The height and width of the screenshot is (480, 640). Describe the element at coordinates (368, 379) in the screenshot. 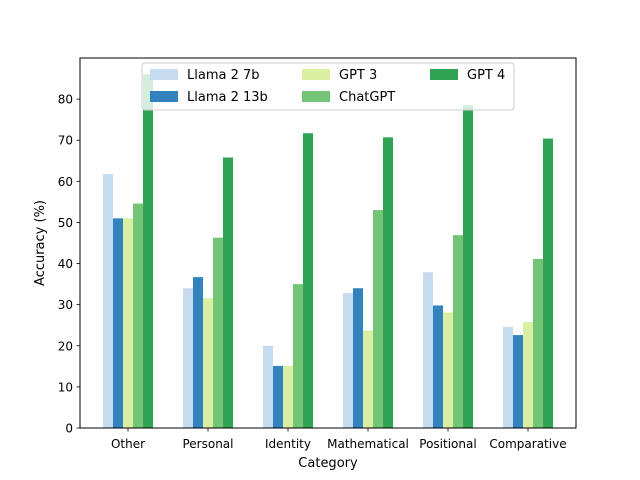

I see `bar-gpt-3-mathematical` at that location.